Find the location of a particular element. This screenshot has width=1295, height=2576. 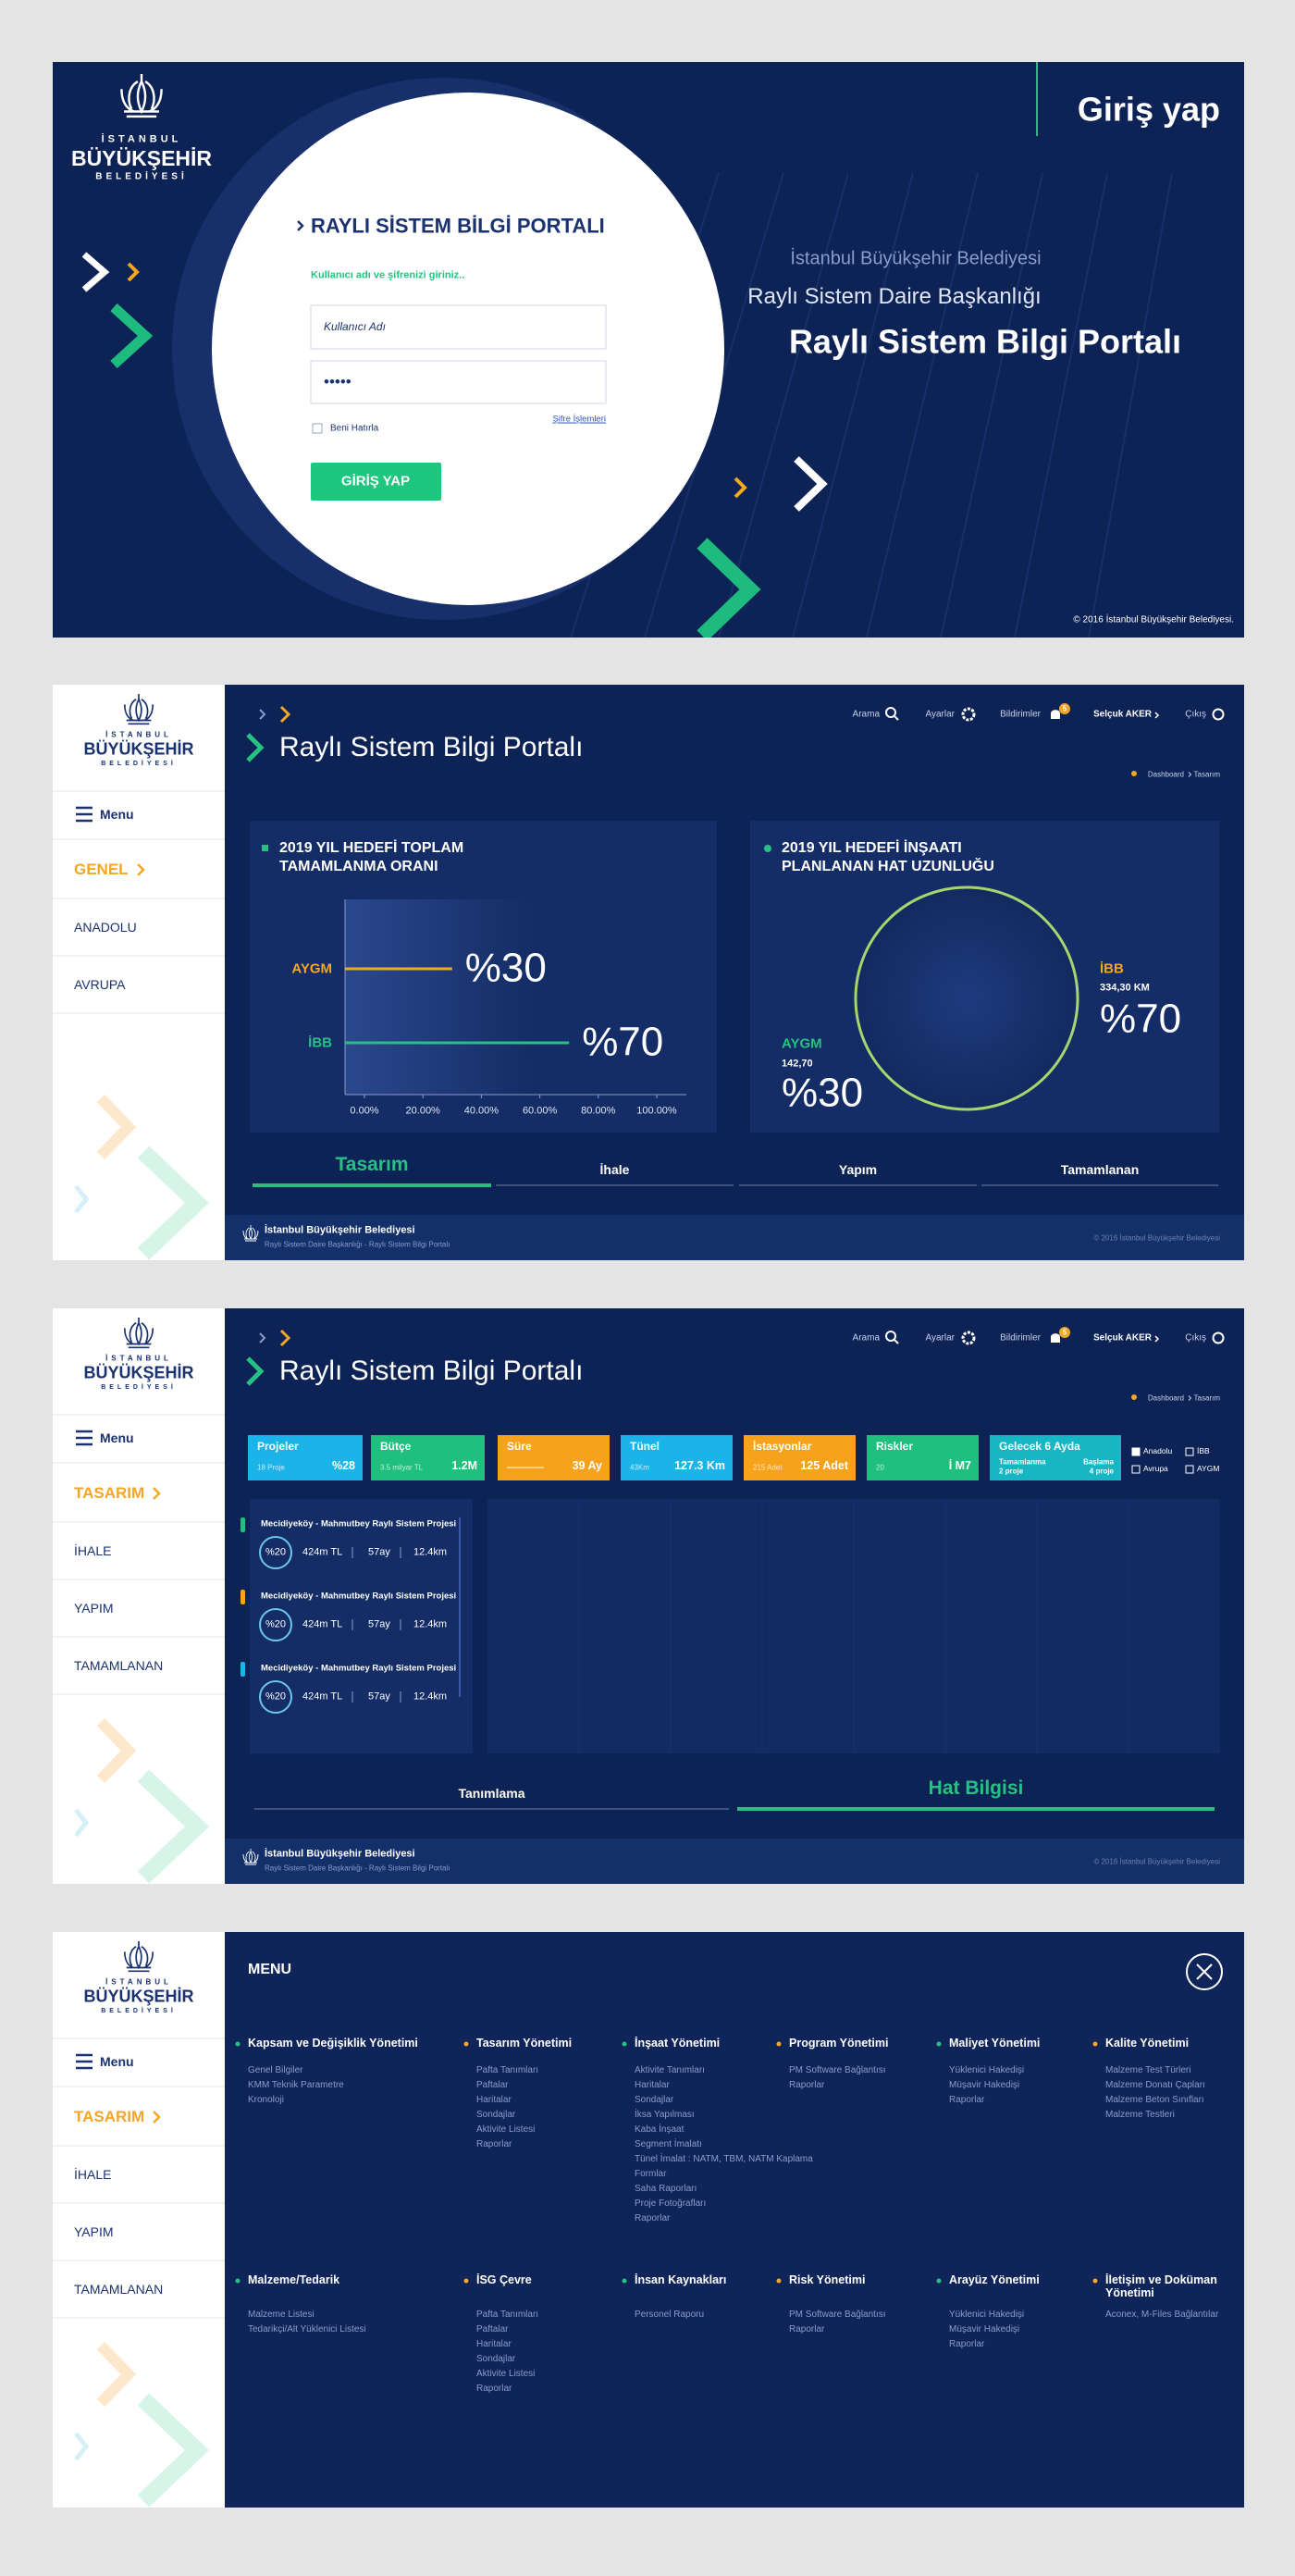

password-mask: ••••• is located at coordinates (338, 382).